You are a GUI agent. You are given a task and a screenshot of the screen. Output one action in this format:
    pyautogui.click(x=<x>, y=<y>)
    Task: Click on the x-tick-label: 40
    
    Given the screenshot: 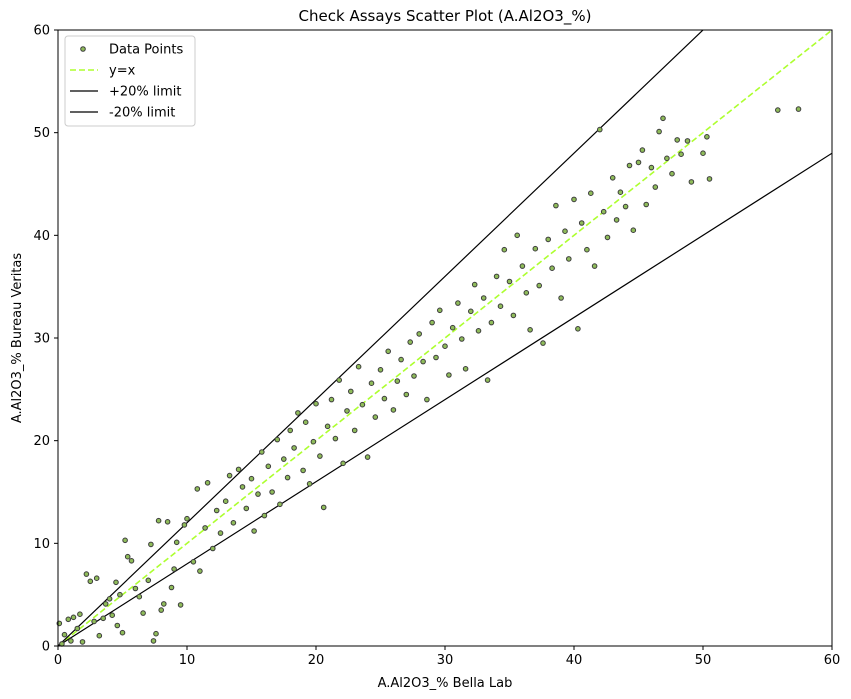 What is the action you would take?
    pyautogui.click(x=574, y=660)
    